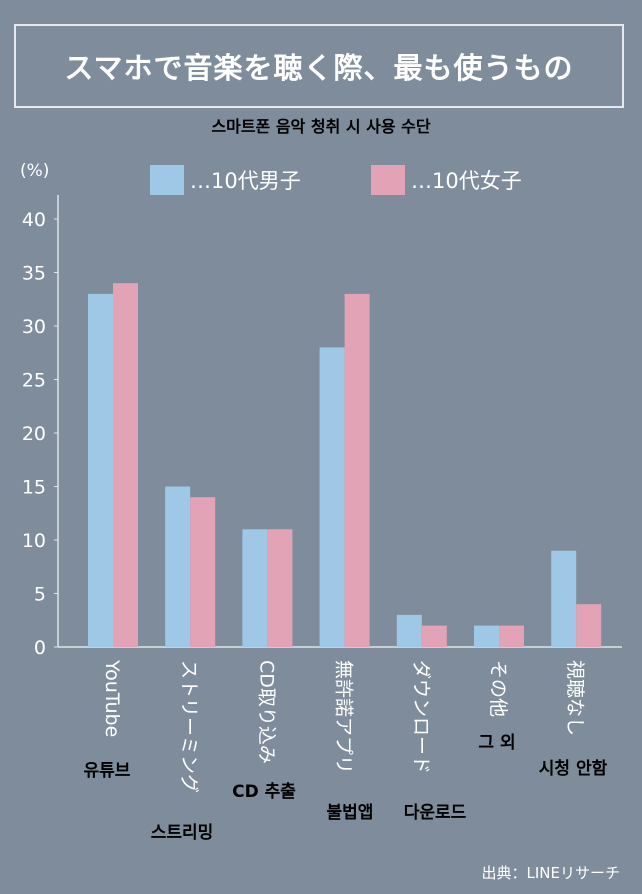  I want to click on category-label: CD取り込み, so click(266, 712).